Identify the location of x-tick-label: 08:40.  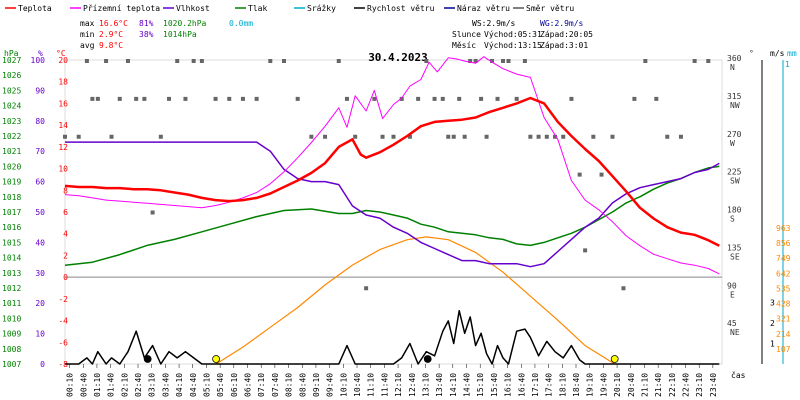
(302, 385).